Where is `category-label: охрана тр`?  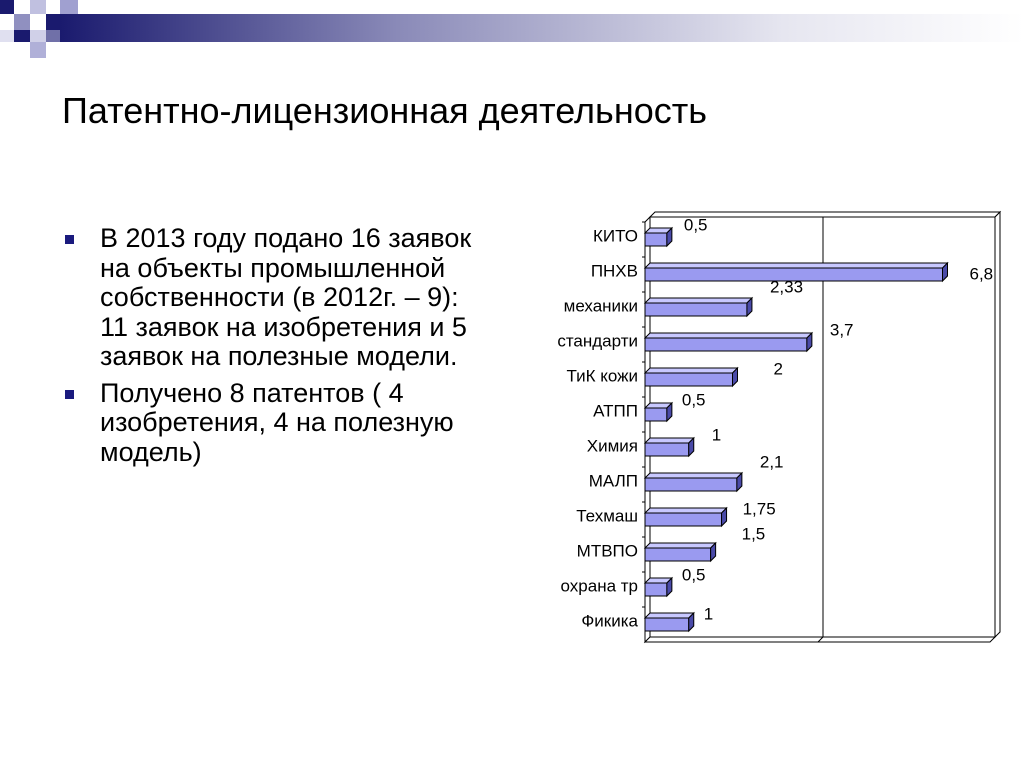
category-label: охрана тр is located at coordinates (599, 586).